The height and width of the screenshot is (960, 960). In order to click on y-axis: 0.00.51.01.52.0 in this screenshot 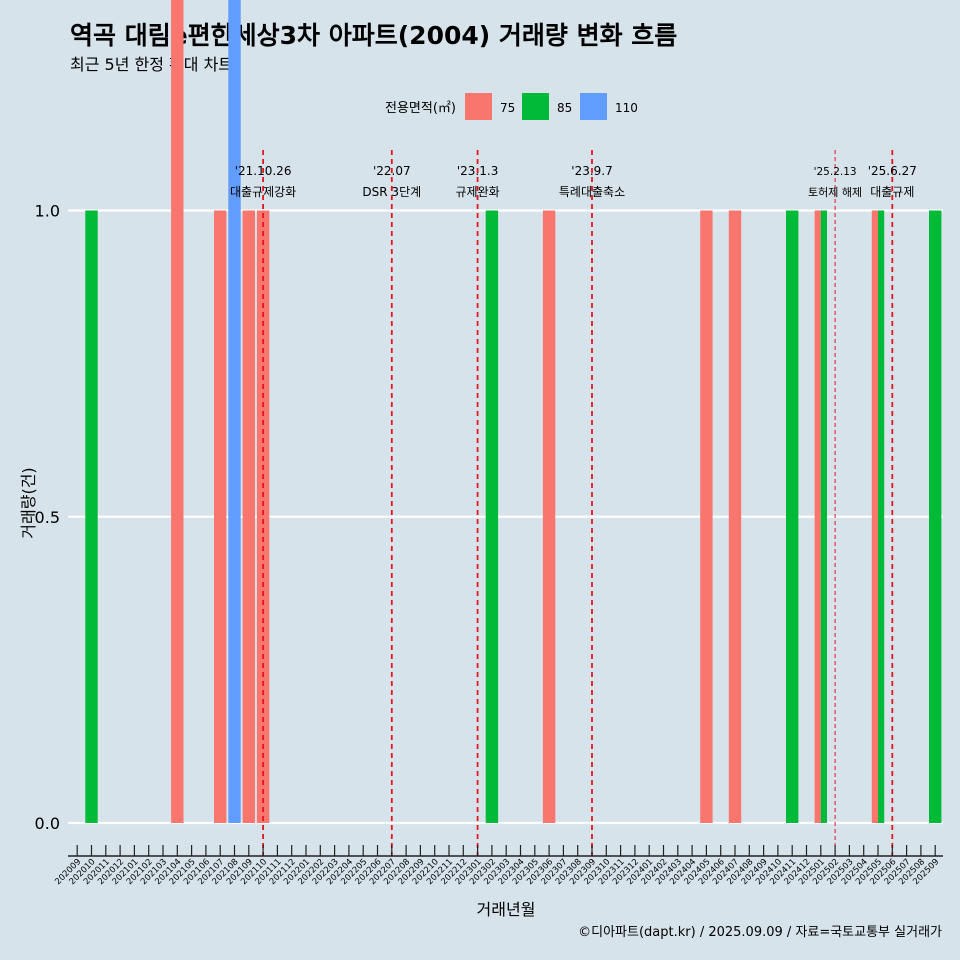, I will do `click(47, 518)`.